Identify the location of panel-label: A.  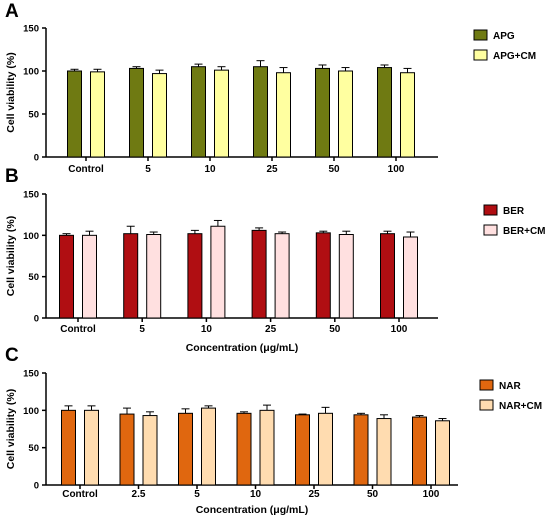
(12, 11).